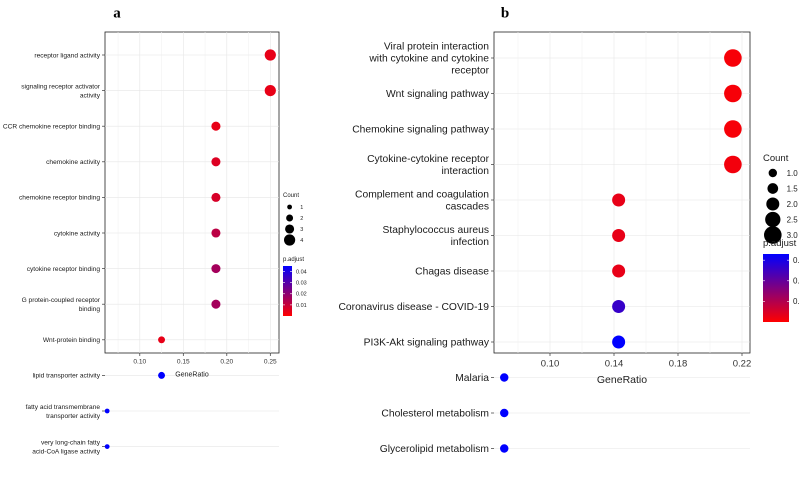 The width and height of the screenshot is (800, 494). I want to click on y-category-label-line: cascades, so click(467, 207).